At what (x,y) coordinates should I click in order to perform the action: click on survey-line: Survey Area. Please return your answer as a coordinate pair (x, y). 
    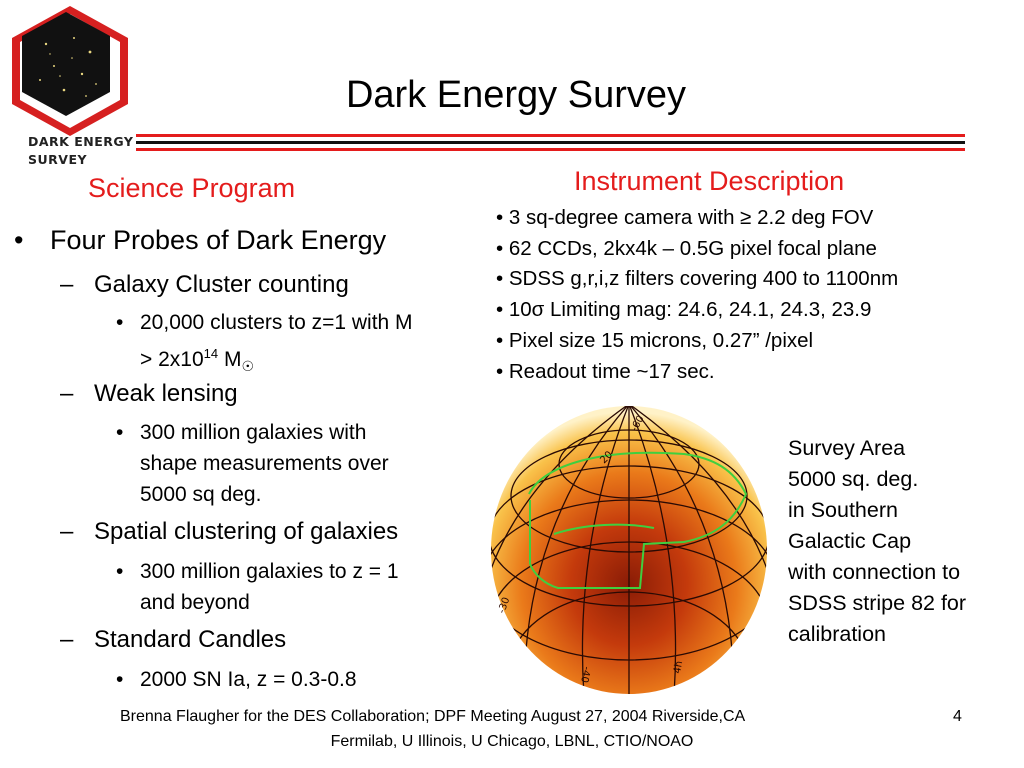
    Looking at the image, I should click on (847, 448).